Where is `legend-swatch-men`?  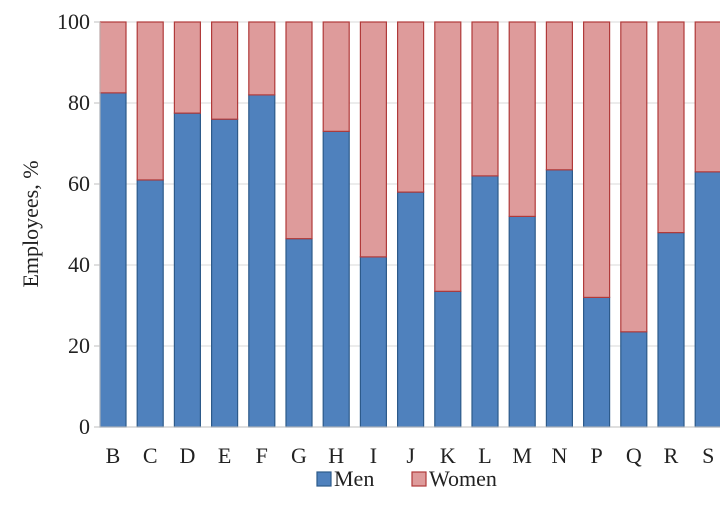 legend-swatch-men is located at coordinates (324, 479).